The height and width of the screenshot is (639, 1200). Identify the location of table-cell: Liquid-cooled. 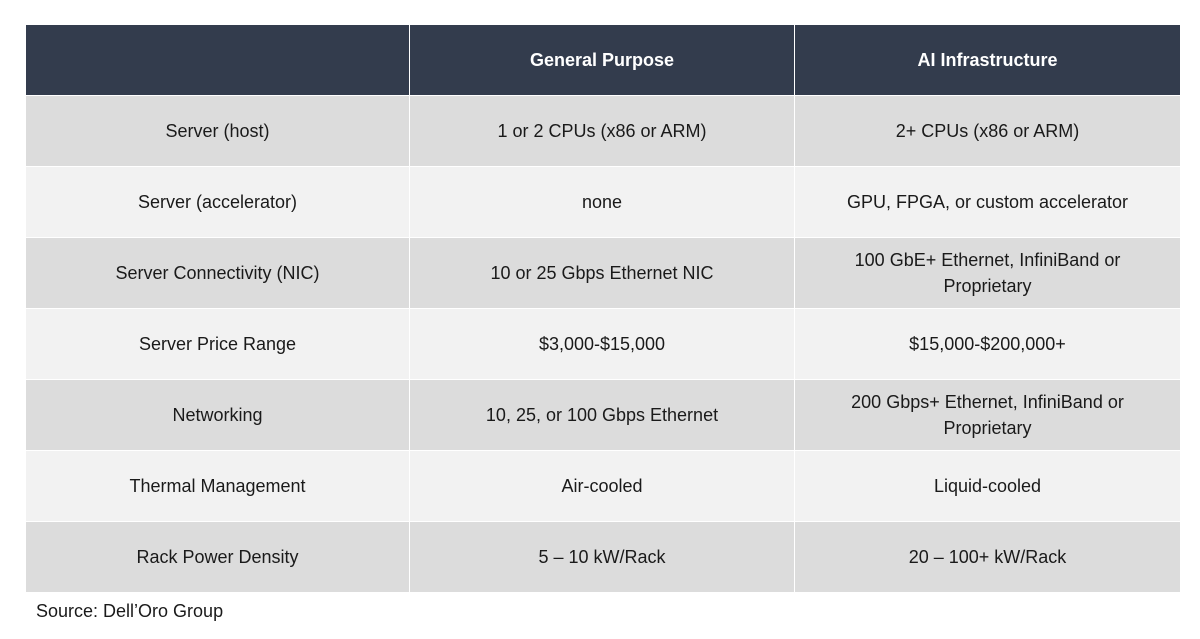
(987, 486).